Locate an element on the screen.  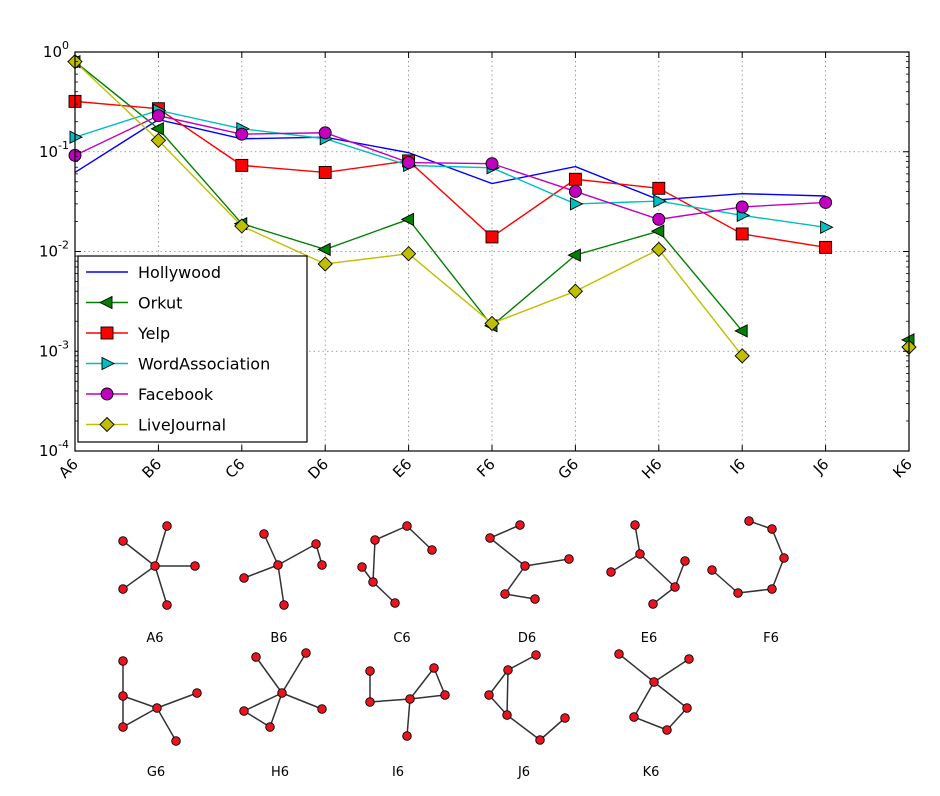
graphlet-label: J6 is located at coordinates (523, 772).